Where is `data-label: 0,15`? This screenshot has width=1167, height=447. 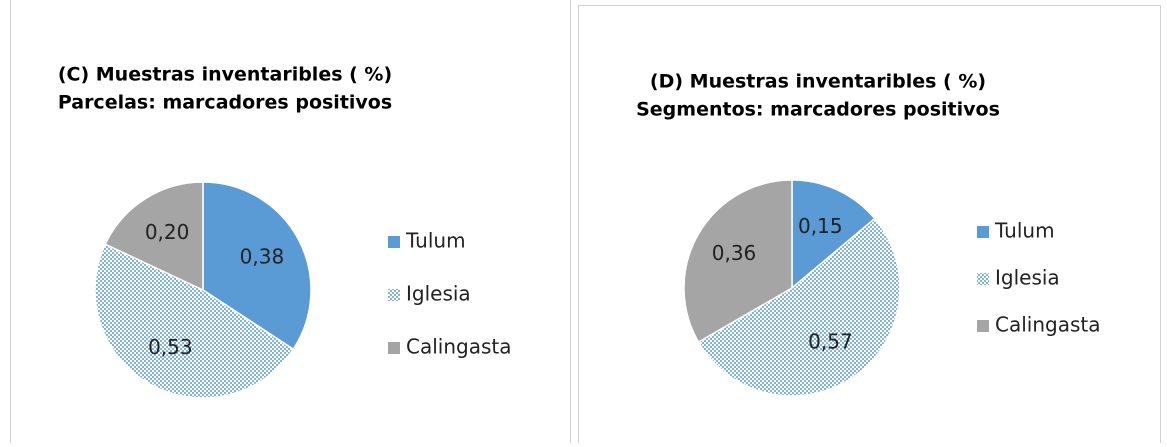
data-label: 0,15 is located at coordinates (820, 226).